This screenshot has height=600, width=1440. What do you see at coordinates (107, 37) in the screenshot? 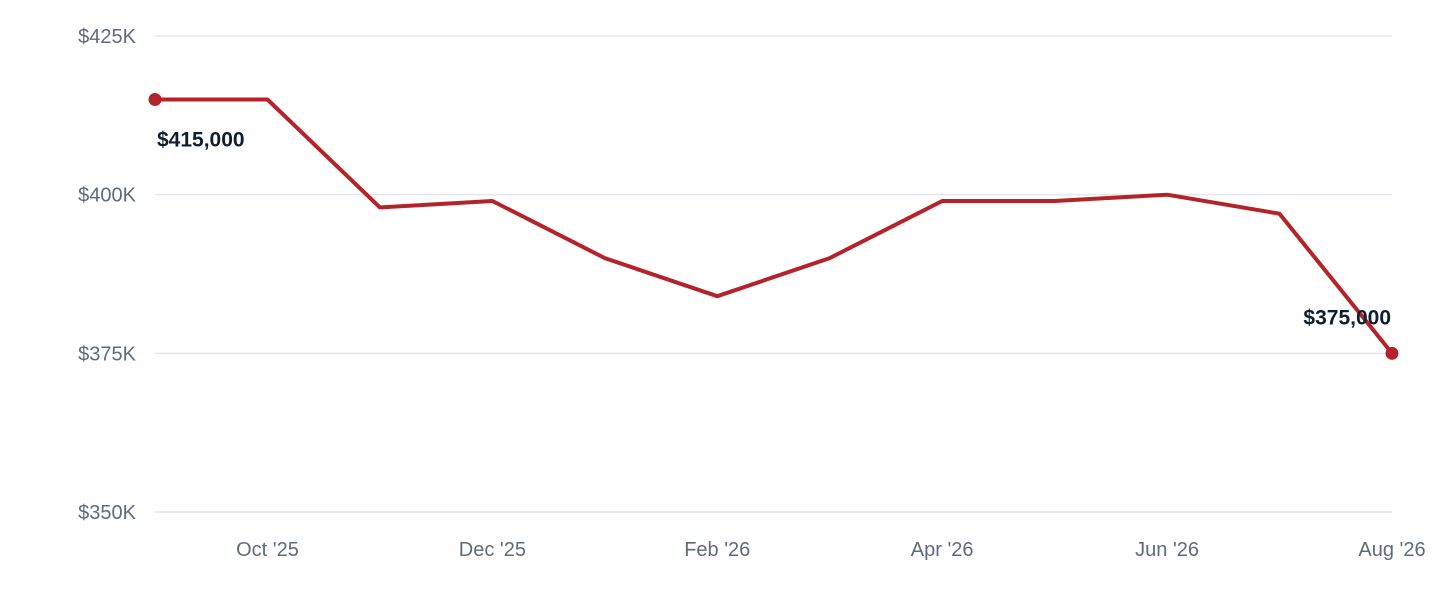
I see `y-tick-label: $425K` at bounding box center [107, 37].